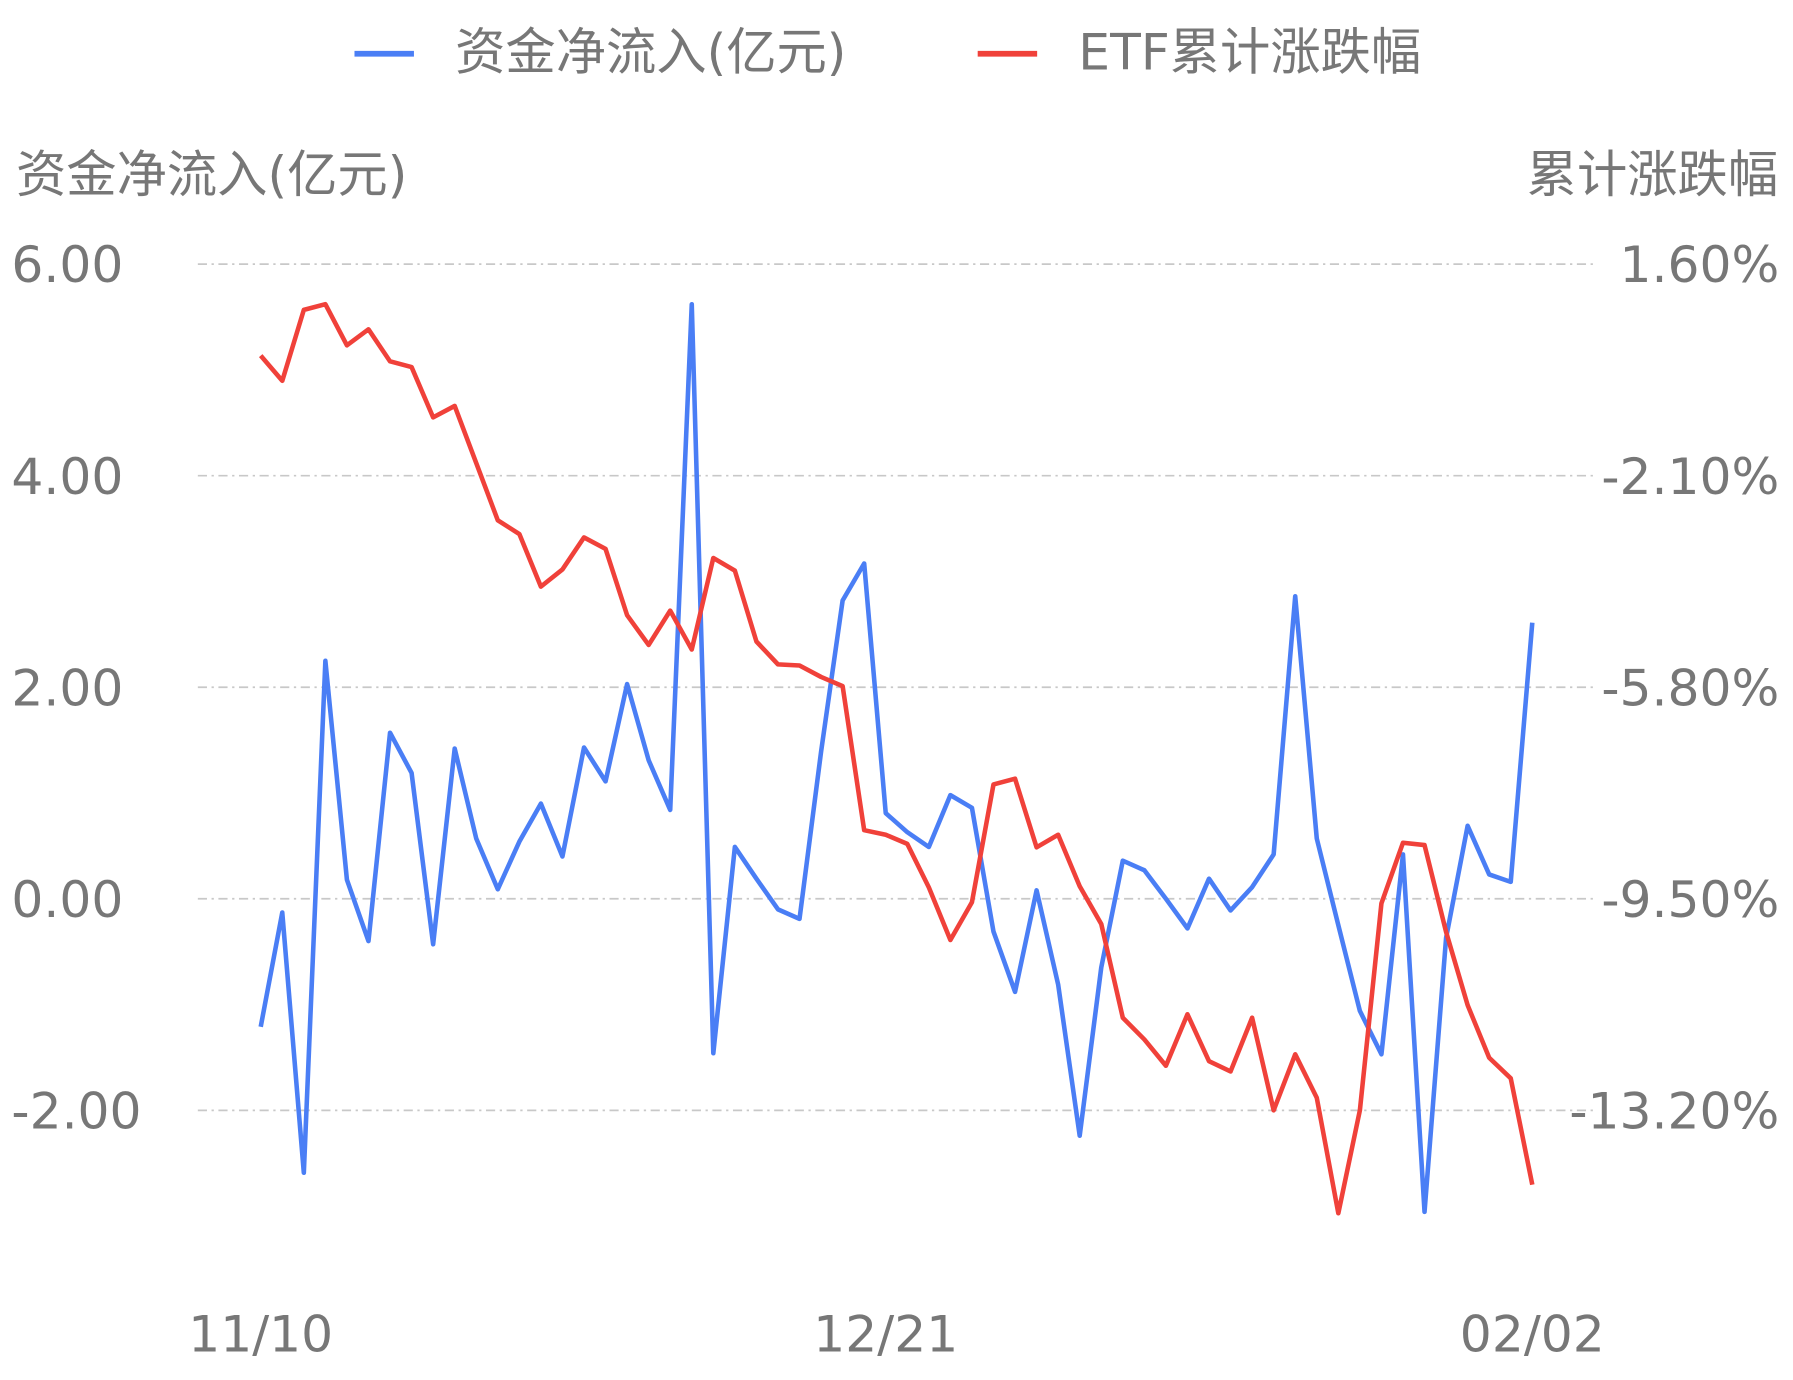  Describe the element at coordinates (1690, 687) in the screenshot. I see `y2-tick-label: -5.80%` at that location.